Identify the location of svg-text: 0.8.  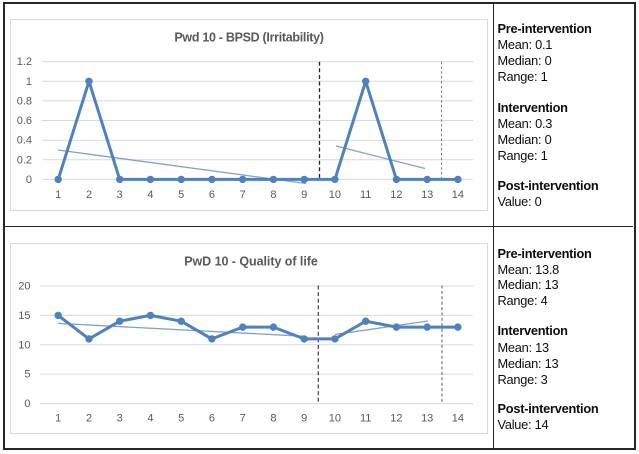
(24, 101).